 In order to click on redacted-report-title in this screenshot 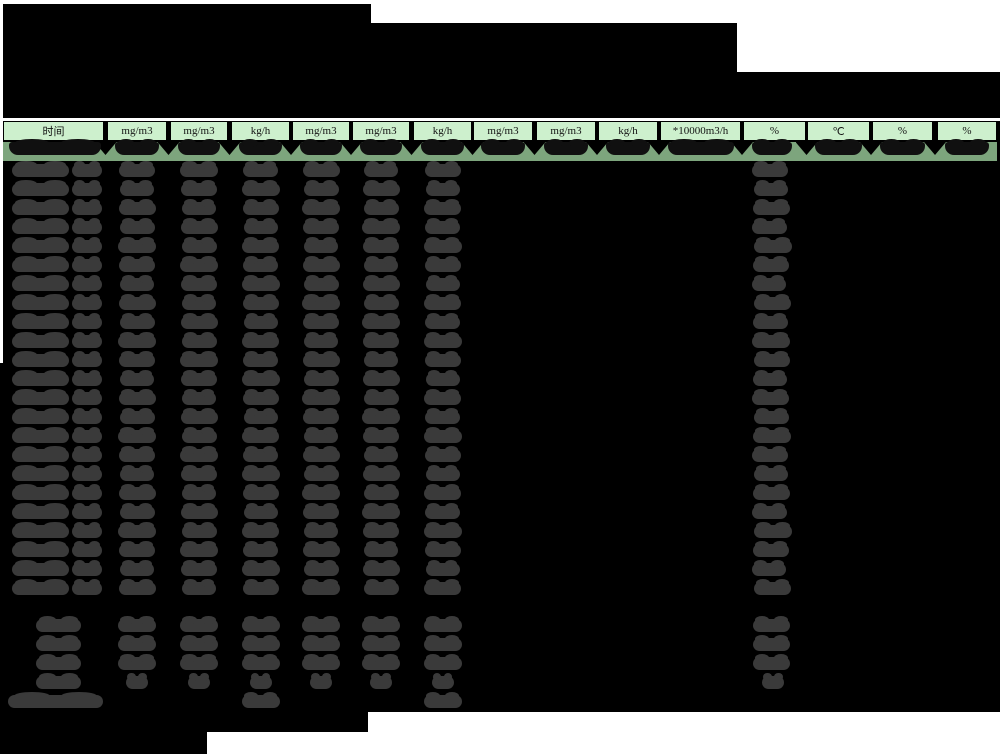, I will do `click(187, 13)`.